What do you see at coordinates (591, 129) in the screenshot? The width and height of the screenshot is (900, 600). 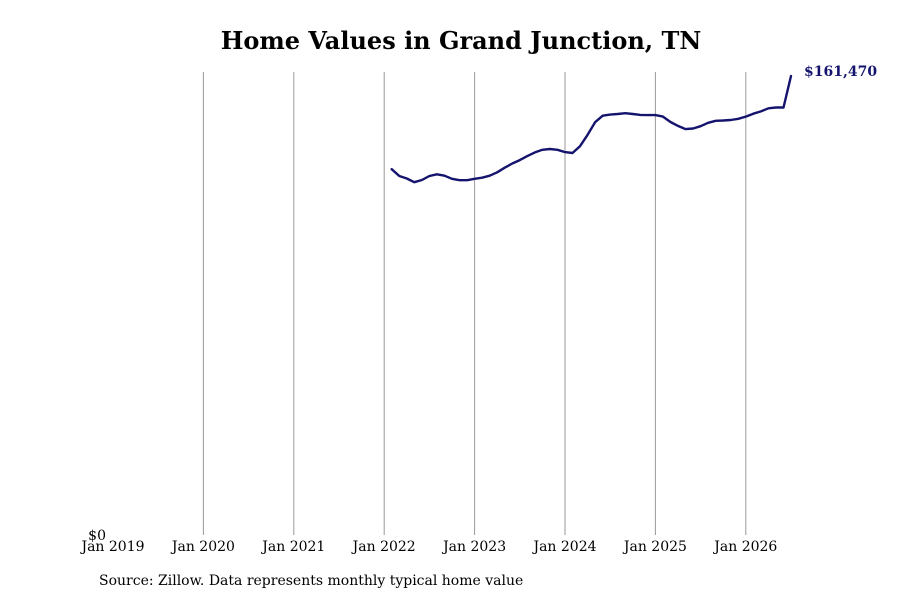 I see `series-line` at bounding box center [591, 129].